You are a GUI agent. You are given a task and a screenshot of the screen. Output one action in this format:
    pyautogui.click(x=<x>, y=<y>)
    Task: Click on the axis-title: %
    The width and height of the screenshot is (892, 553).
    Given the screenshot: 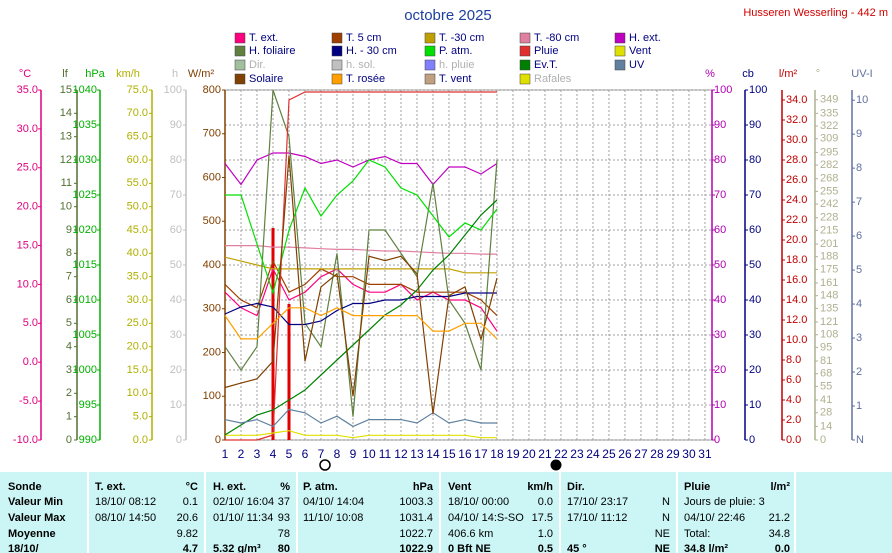 What is the action you would take?
    pyautogui.click(x=710, y=74)
    